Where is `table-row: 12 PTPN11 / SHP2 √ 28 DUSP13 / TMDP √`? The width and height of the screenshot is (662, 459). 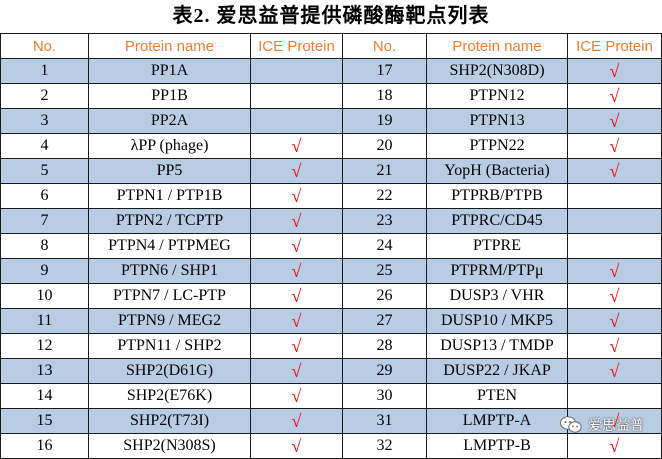 table-row: 12 PTPN11 / SHP2 √ 28 DUSP13 / TMDP √ is located at coordinates (331, 346).